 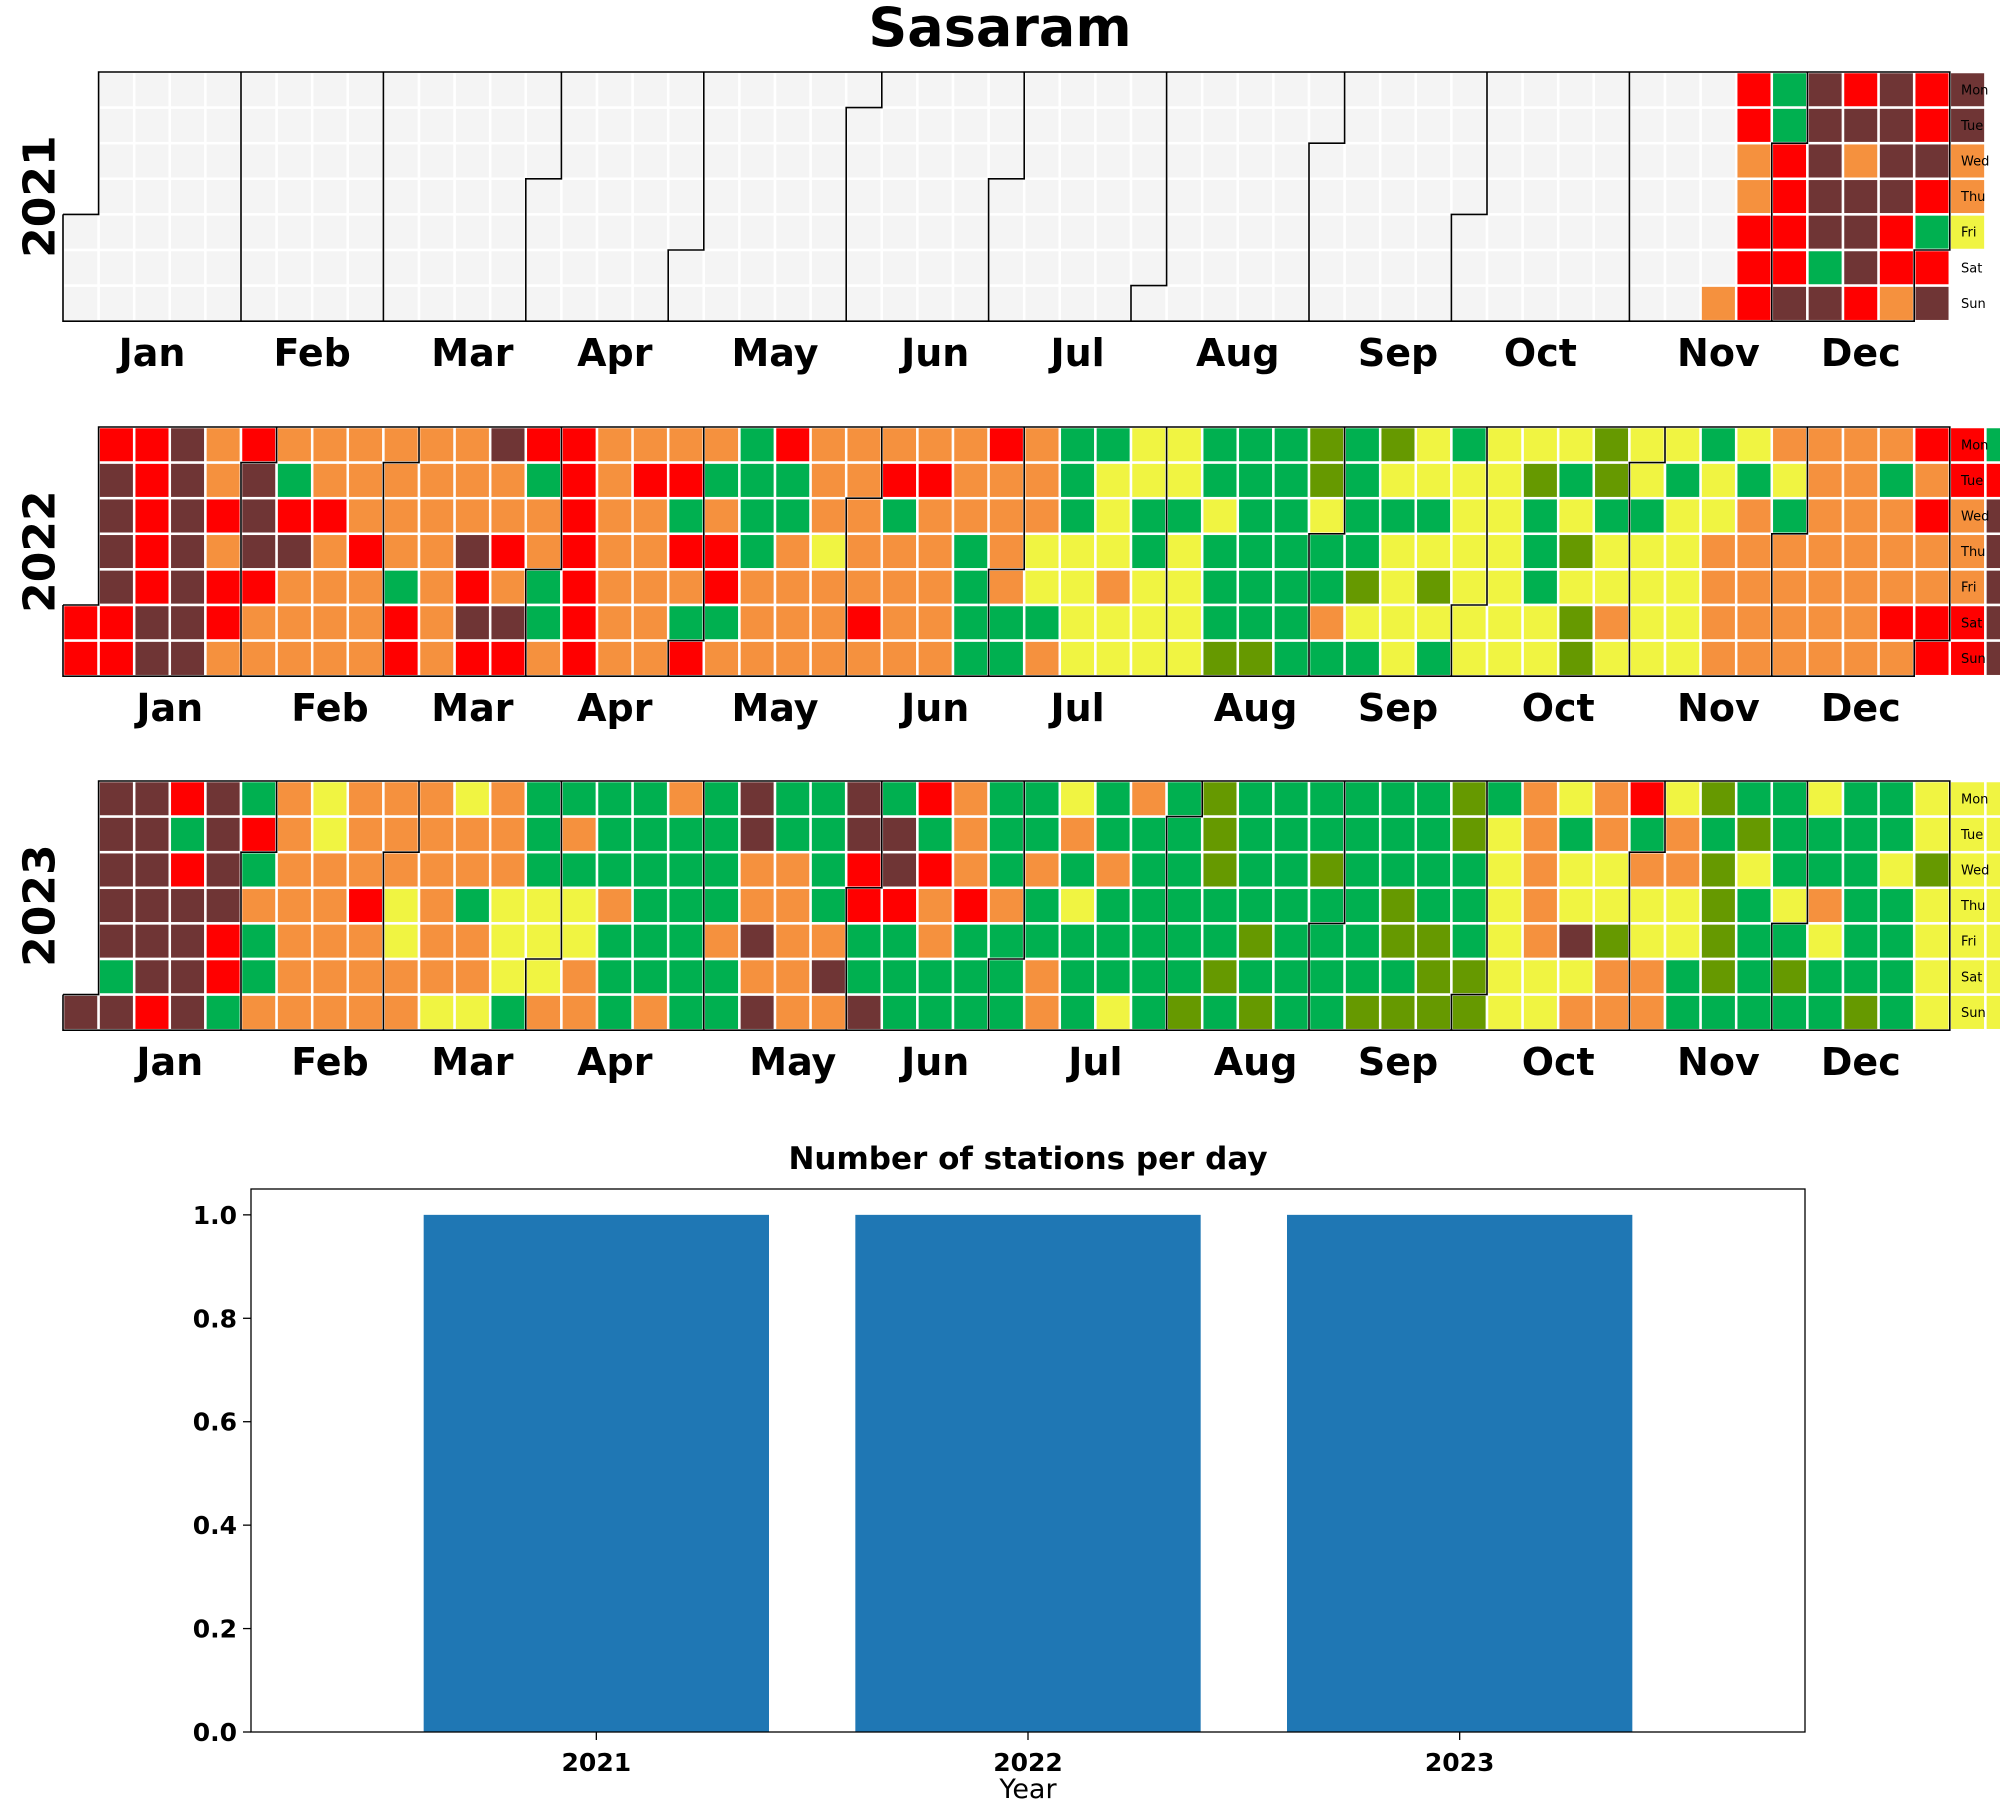 I want to click on weekday-label: Fri, so click(x=1969, y=942).